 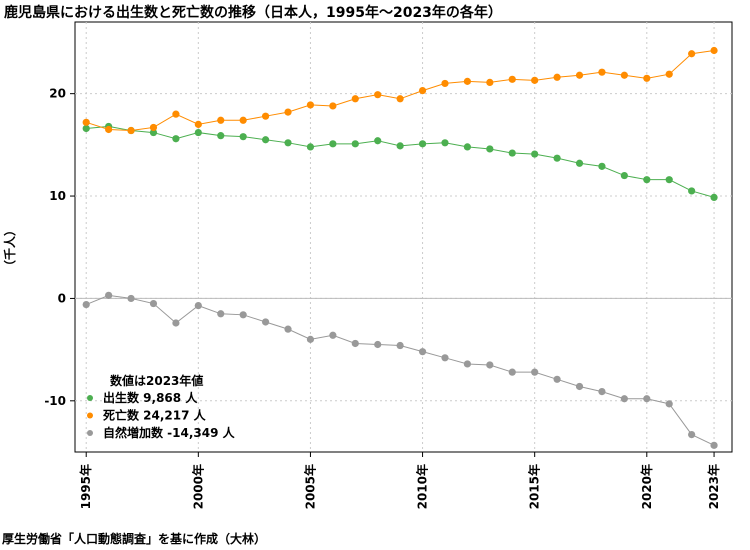 I want to click on chart-title: 鹿児島県における出生数と死亡数の推移（日本人，1995年～2023年の各年）, so click(x=253, y=13).